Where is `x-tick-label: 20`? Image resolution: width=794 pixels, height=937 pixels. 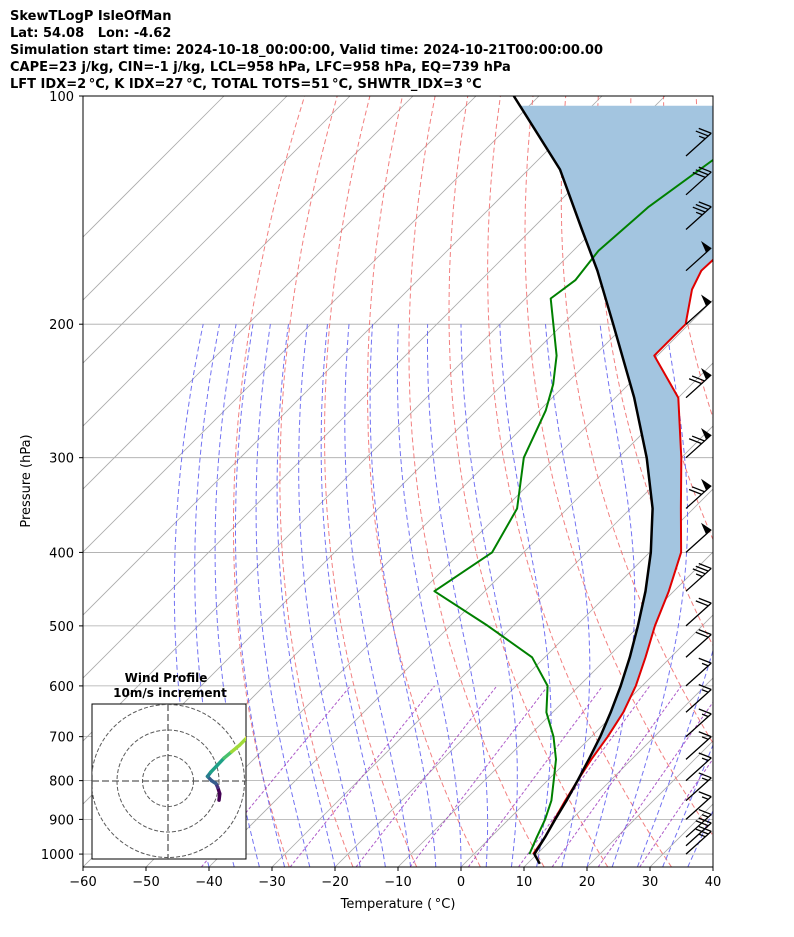 x-tick-label: 20 is located at coordinates (587, 882).